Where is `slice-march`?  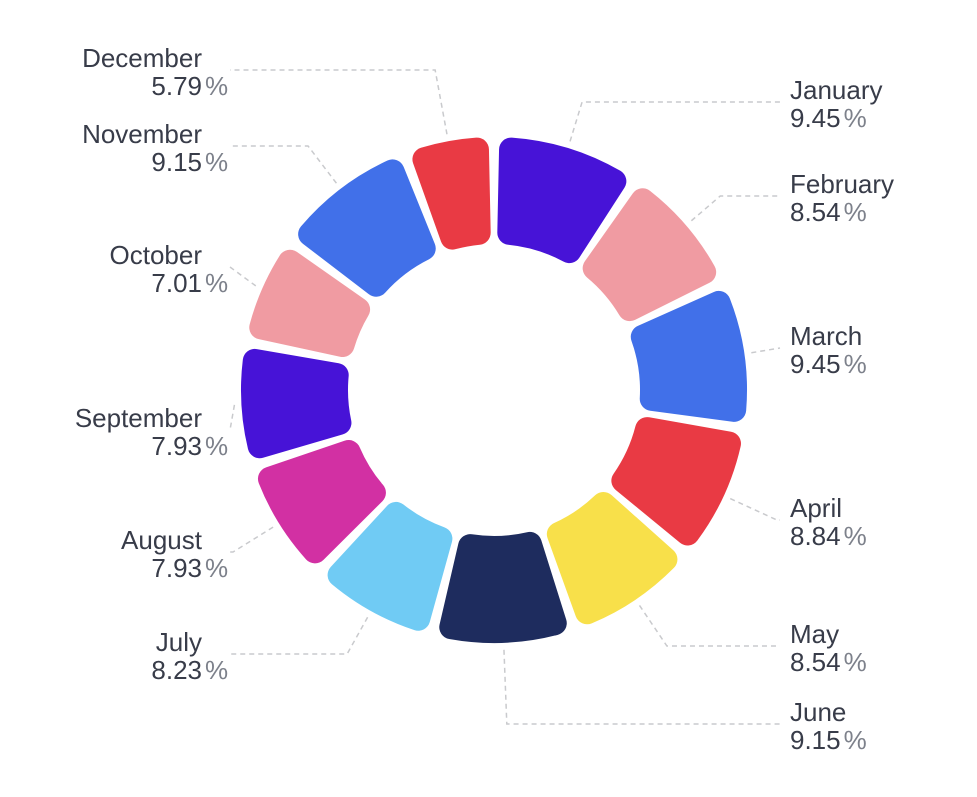
slice-march is located at coordinates (688, 356).